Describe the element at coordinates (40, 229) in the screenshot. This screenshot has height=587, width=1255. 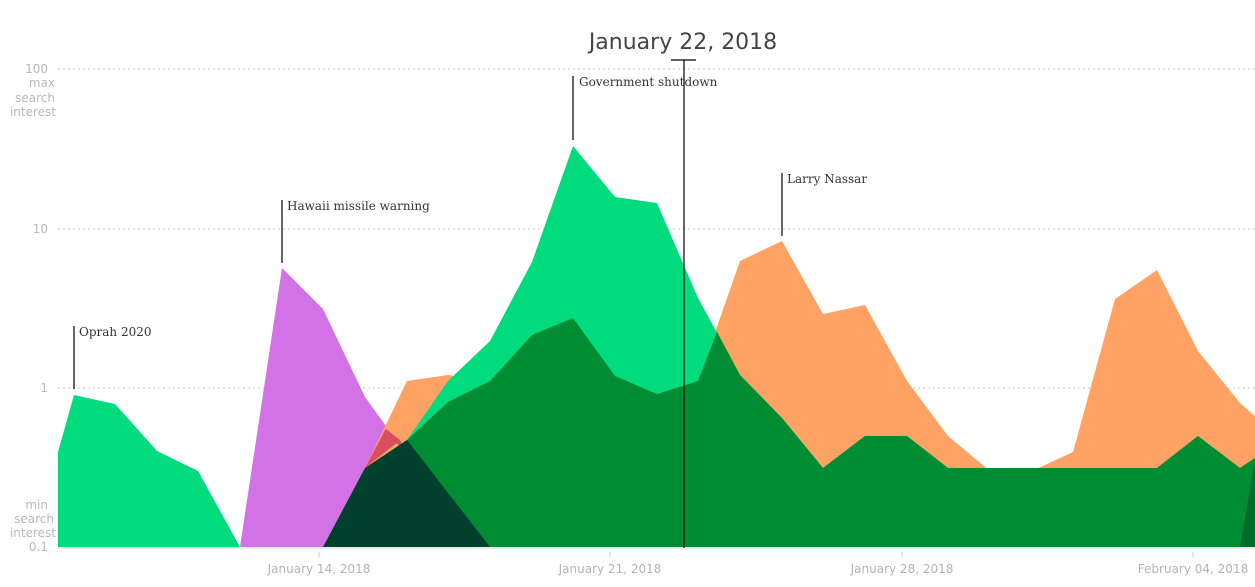
I see `y-tick-10: 10` at that location.